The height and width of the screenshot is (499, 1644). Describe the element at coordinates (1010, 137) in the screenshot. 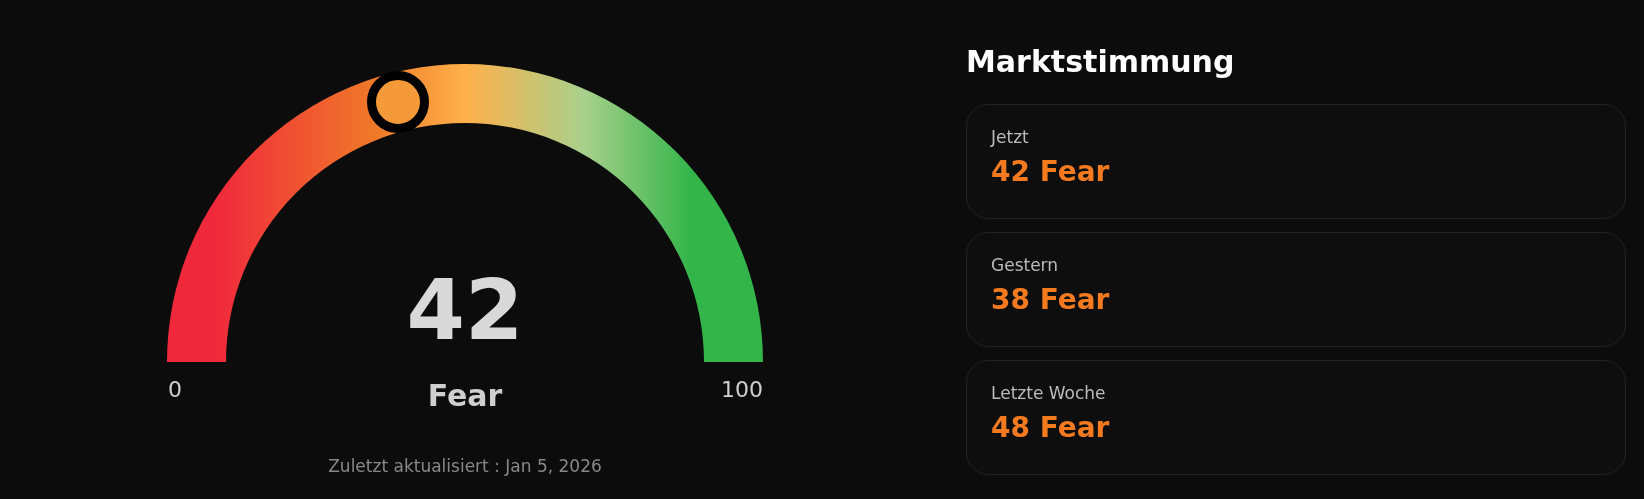

I see `text: Jetzt` at that location.